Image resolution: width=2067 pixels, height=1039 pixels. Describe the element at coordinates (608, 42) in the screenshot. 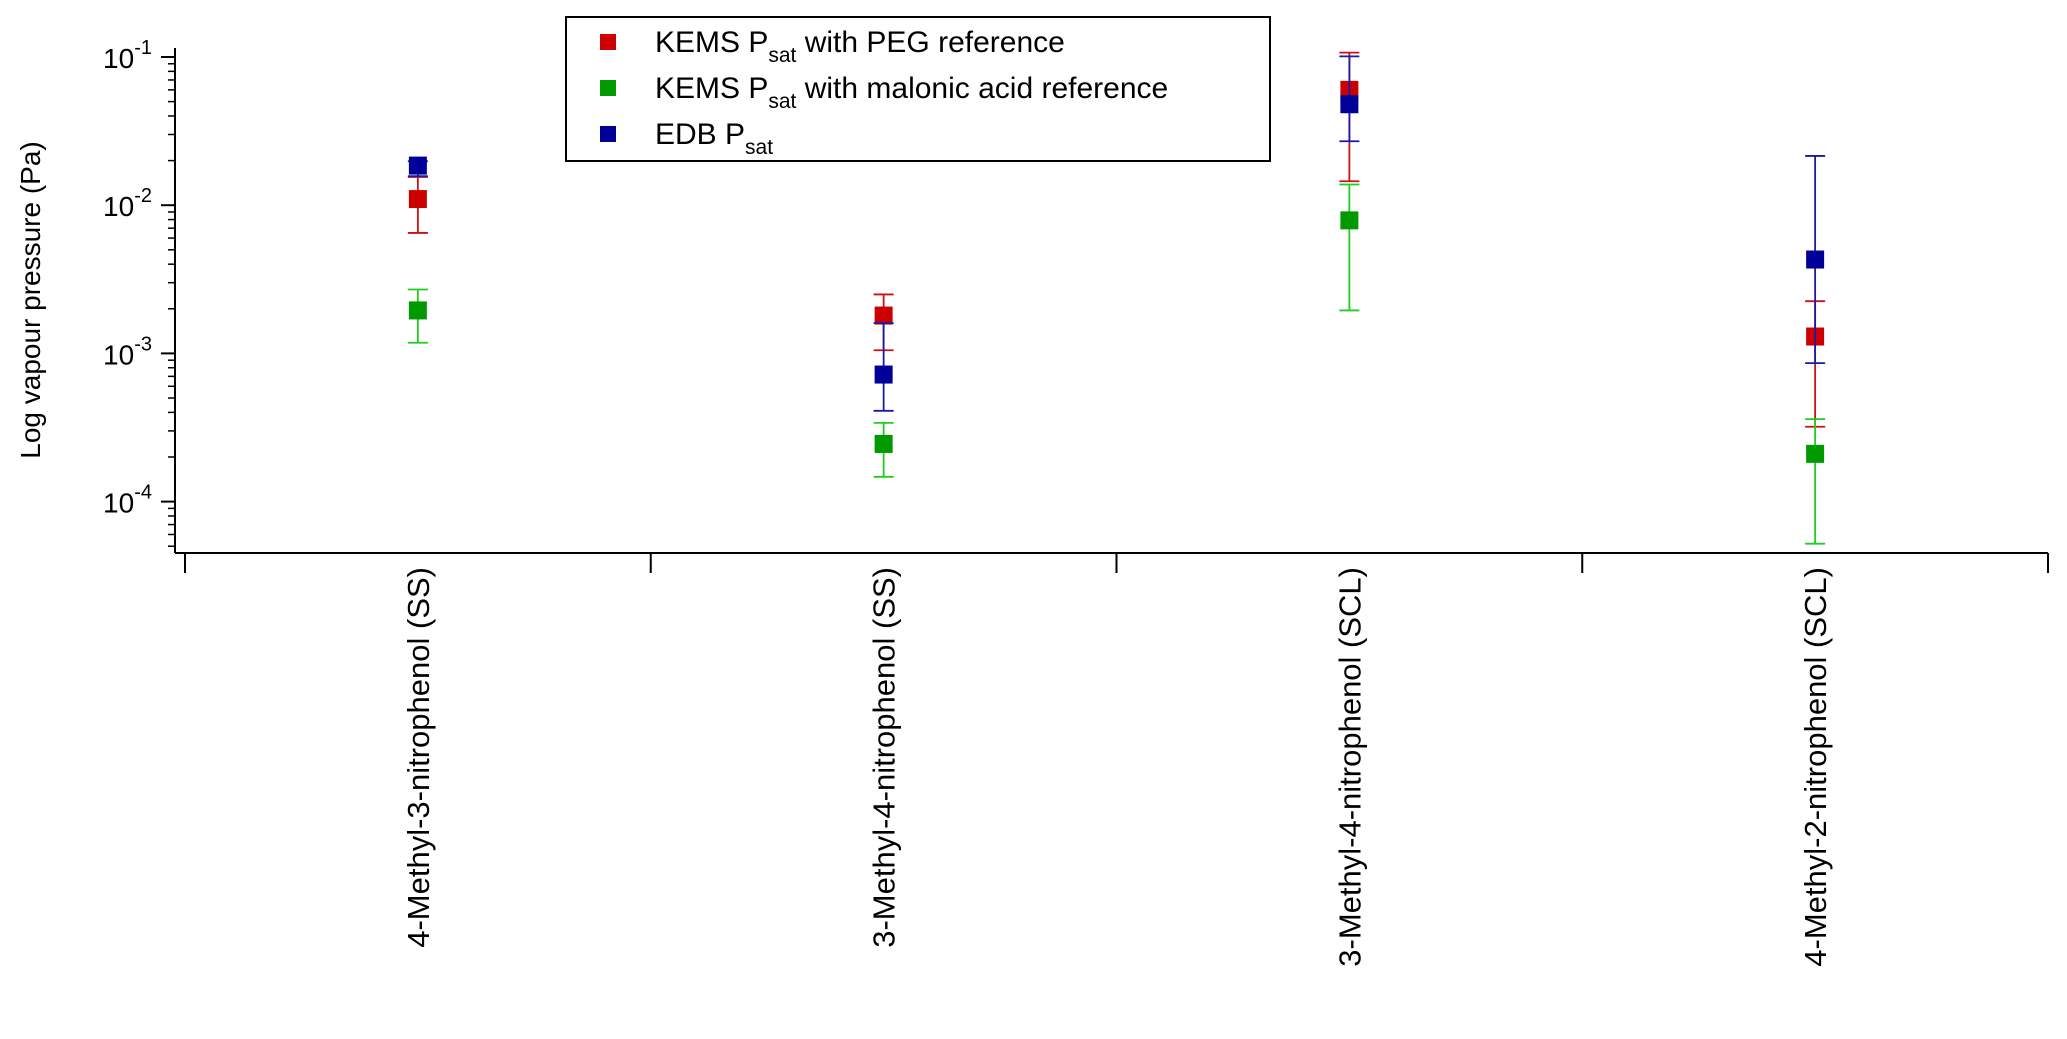

I see `legend-marker-peg` at that location.